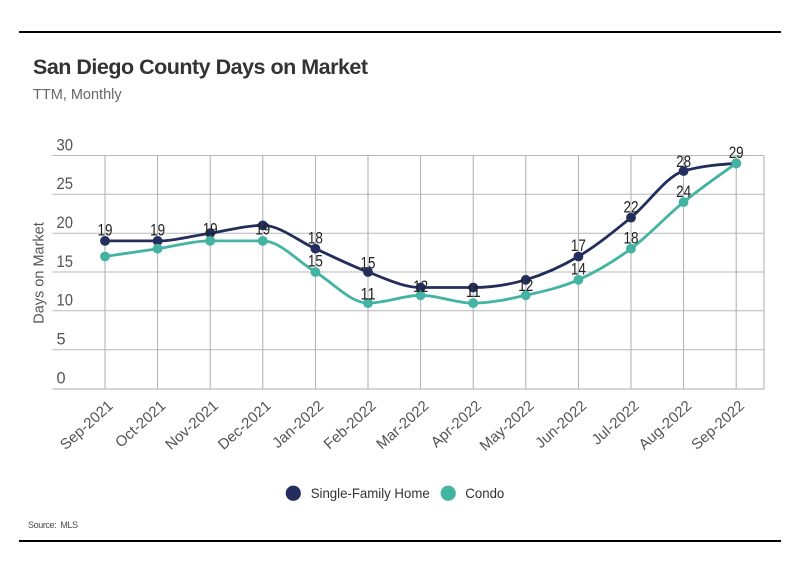  I want to click on svg-text: 25, so click(65, 184).